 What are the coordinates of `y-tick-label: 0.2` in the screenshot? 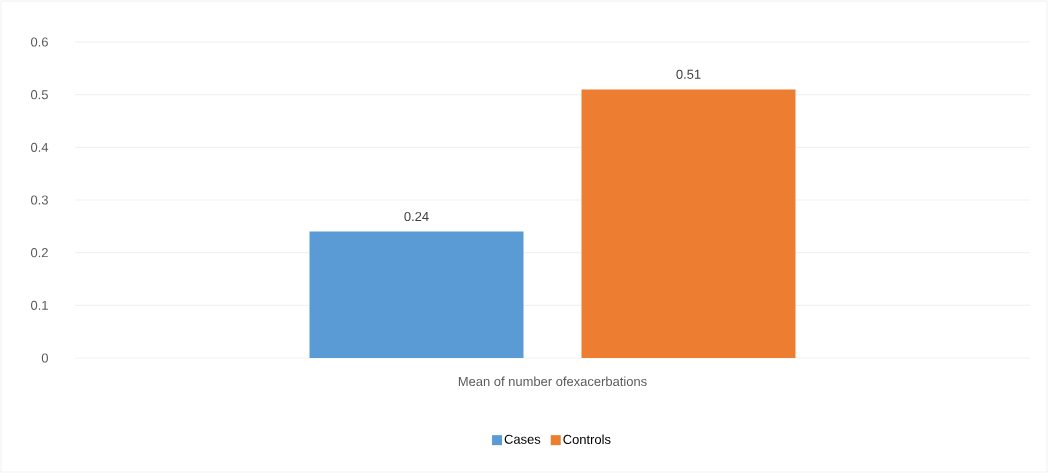 It's located at (39, 253).